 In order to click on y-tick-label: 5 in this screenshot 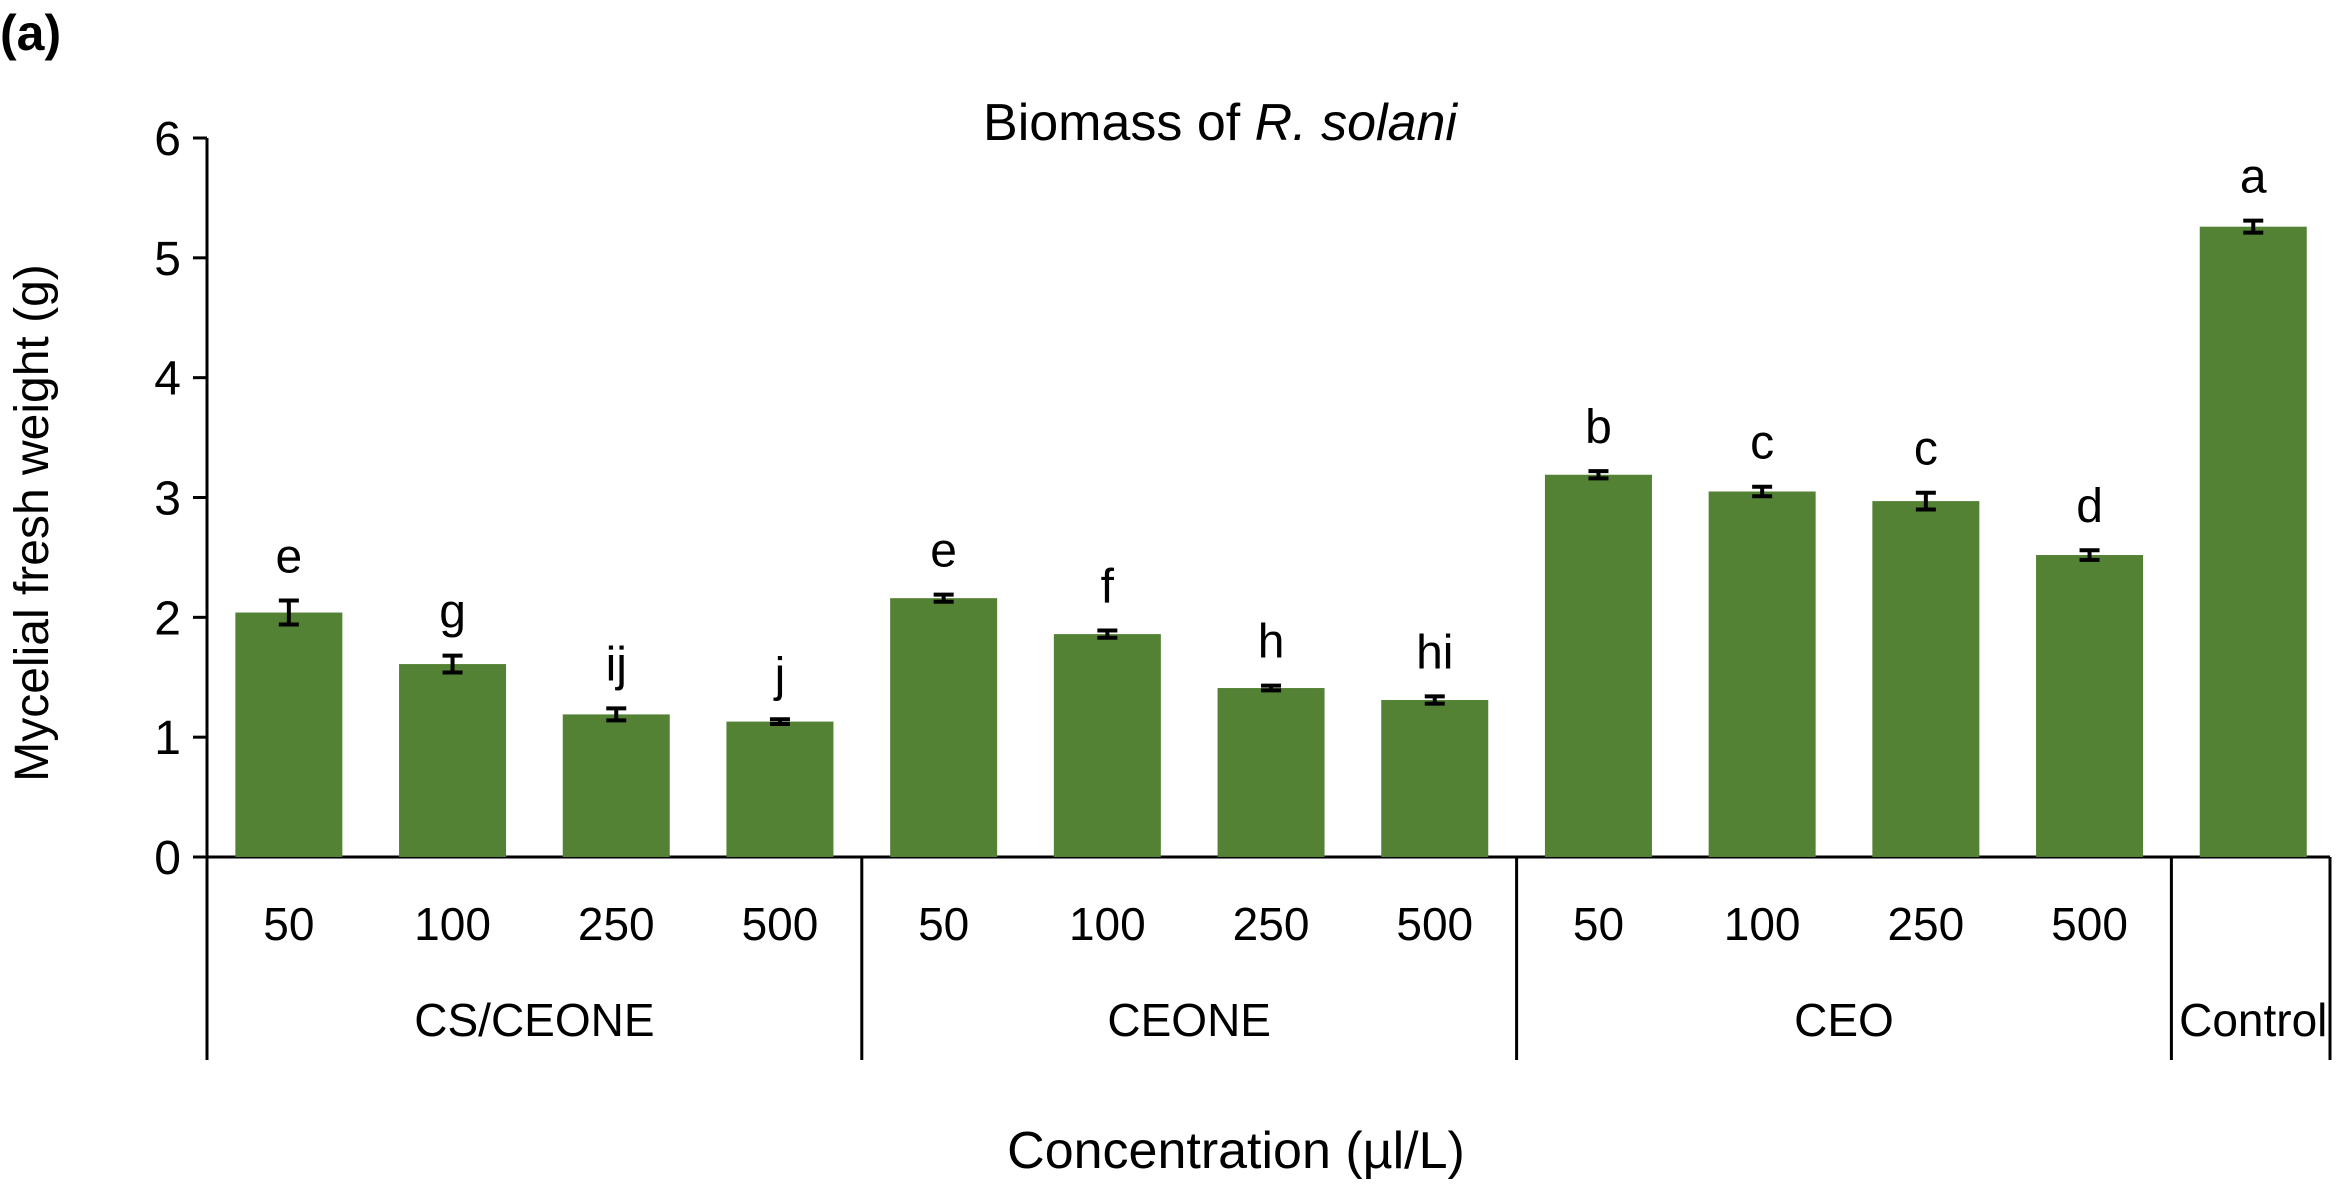, I will do `click(167, 259)`.